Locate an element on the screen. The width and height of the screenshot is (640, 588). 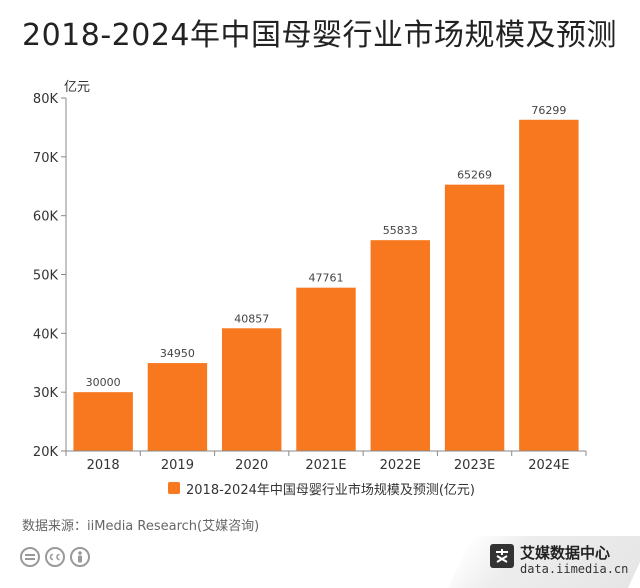
brand-name: 艾媒数据中心 is located at coordinates (565, 553).